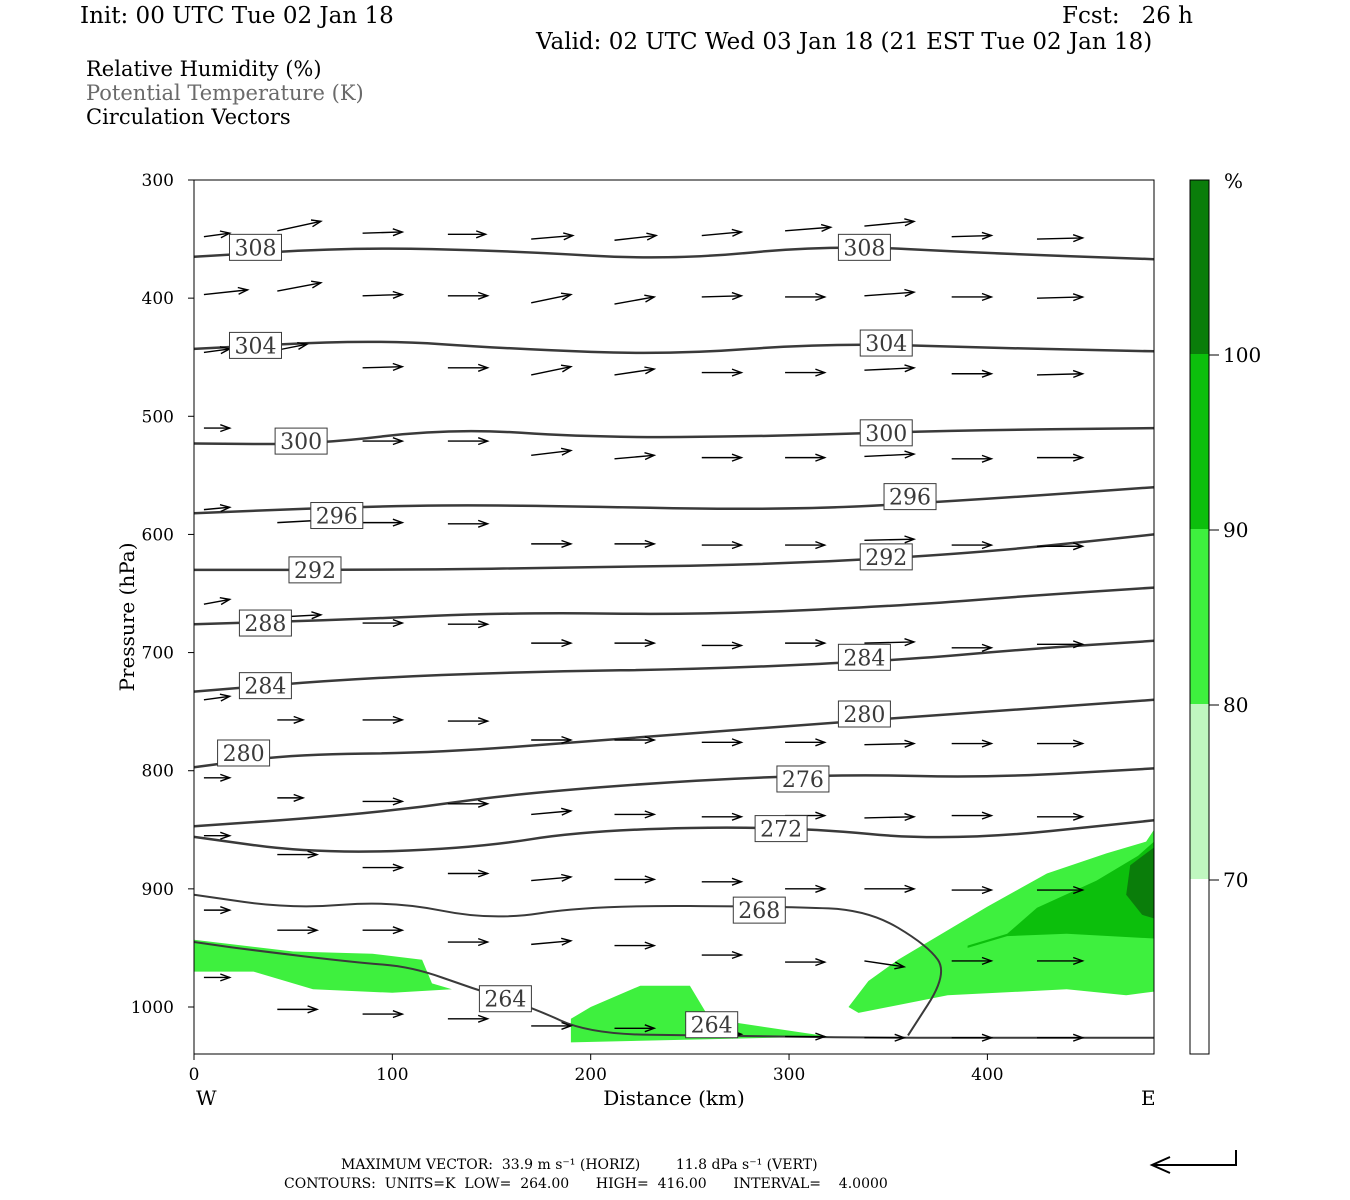 The height and width of the screenshot is (1200, 1350). What do you see at coordinates (158, 299) in the screenshot?
I see `y-tick-label-400: 400` at bounding box center [158, 299].